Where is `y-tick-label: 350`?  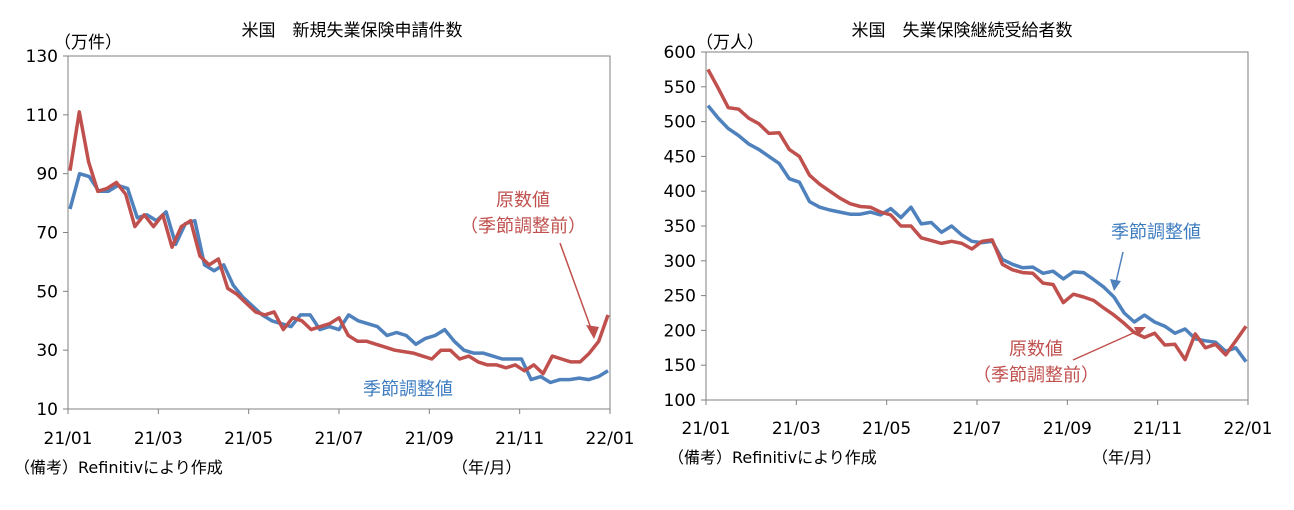
y-tick-label: 350 is located at coordinates (680, 227).